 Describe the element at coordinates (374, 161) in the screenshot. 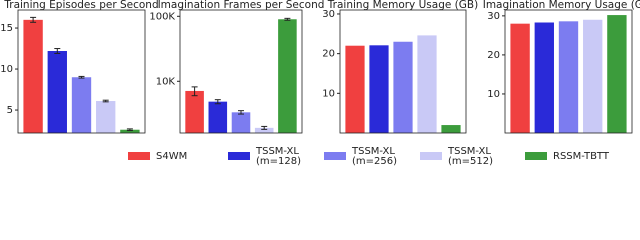

I see `legend-label: (m=256)` at that location.